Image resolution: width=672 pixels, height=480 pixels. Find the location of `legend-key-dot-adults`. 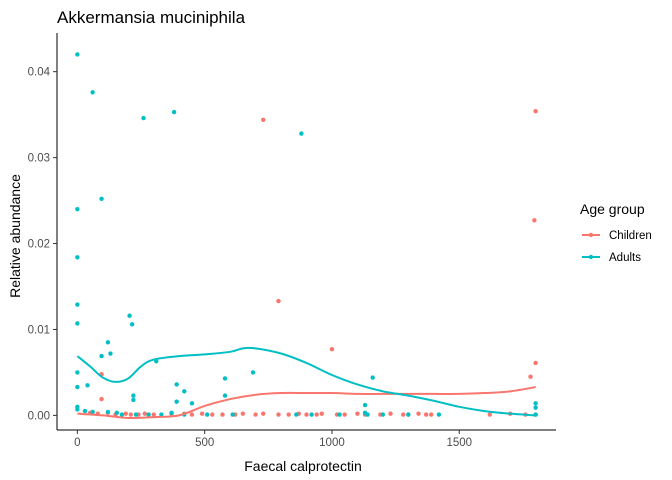

legend-key-dot-adults is located at coordinates (591, 257).